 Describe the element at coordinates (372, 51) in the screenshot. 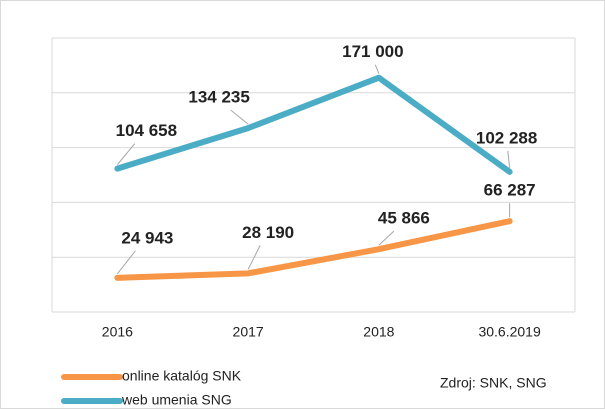

I see `value-label: 171 000` at that location.